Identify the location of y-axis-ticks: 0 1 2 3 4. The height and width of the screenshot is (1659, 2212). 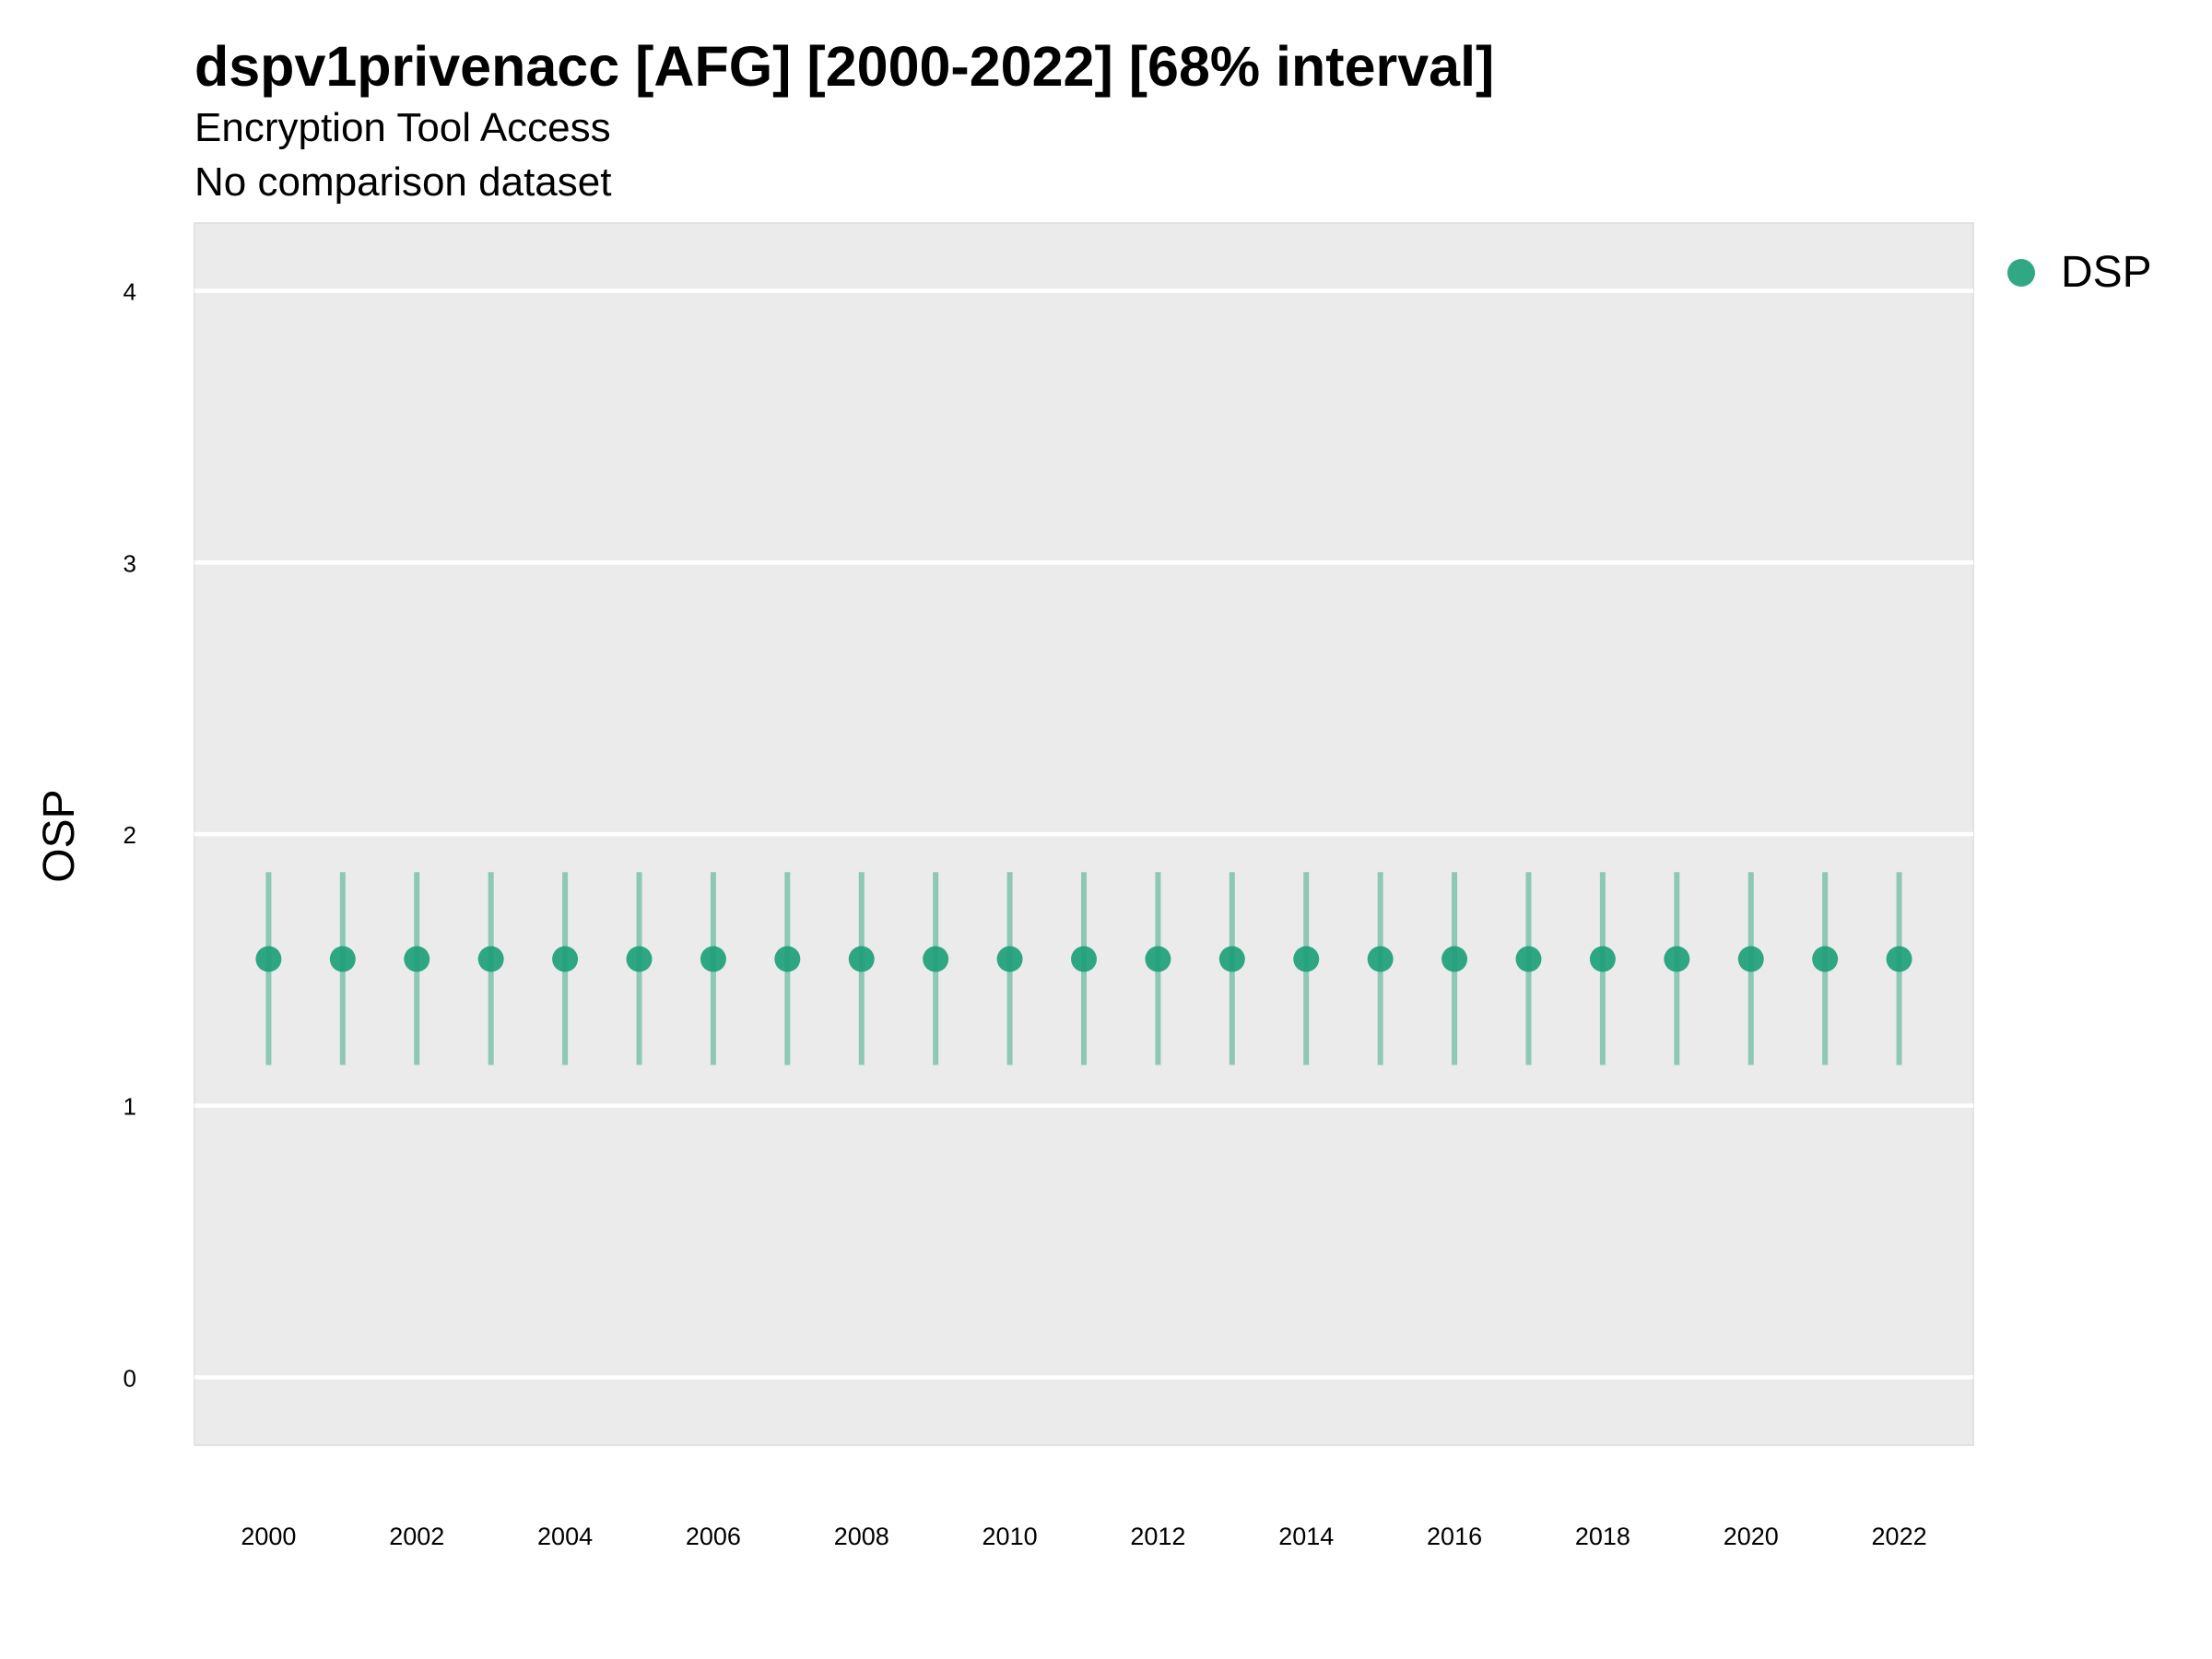
(130, 835).